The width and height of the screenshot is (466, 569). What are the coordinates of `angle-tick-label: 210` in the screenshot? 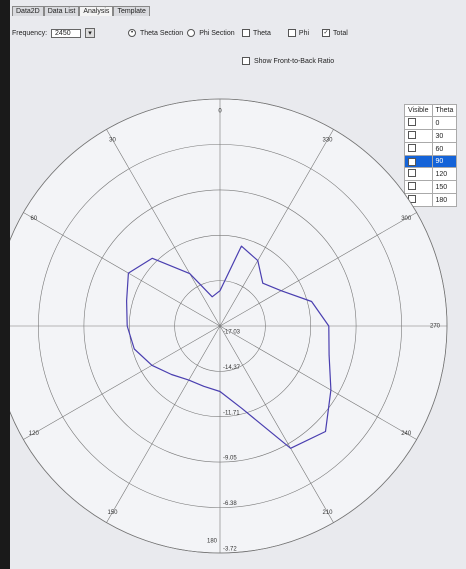 It's located at (327, 513).